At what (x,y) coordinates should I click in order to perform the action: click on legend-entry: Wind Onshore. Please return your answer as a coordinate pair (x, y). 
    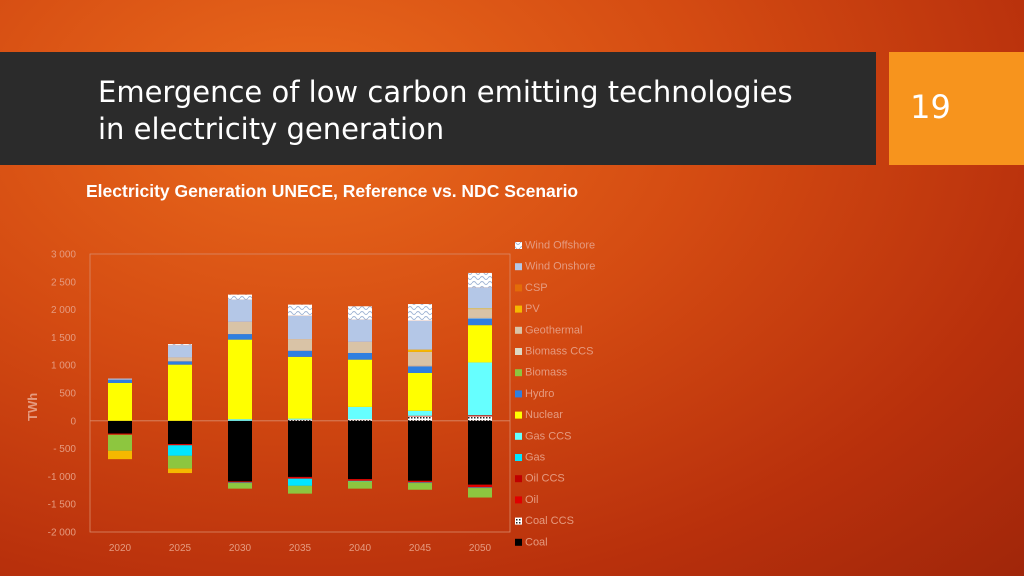
    Looking at the image, I should click on (560, 267).